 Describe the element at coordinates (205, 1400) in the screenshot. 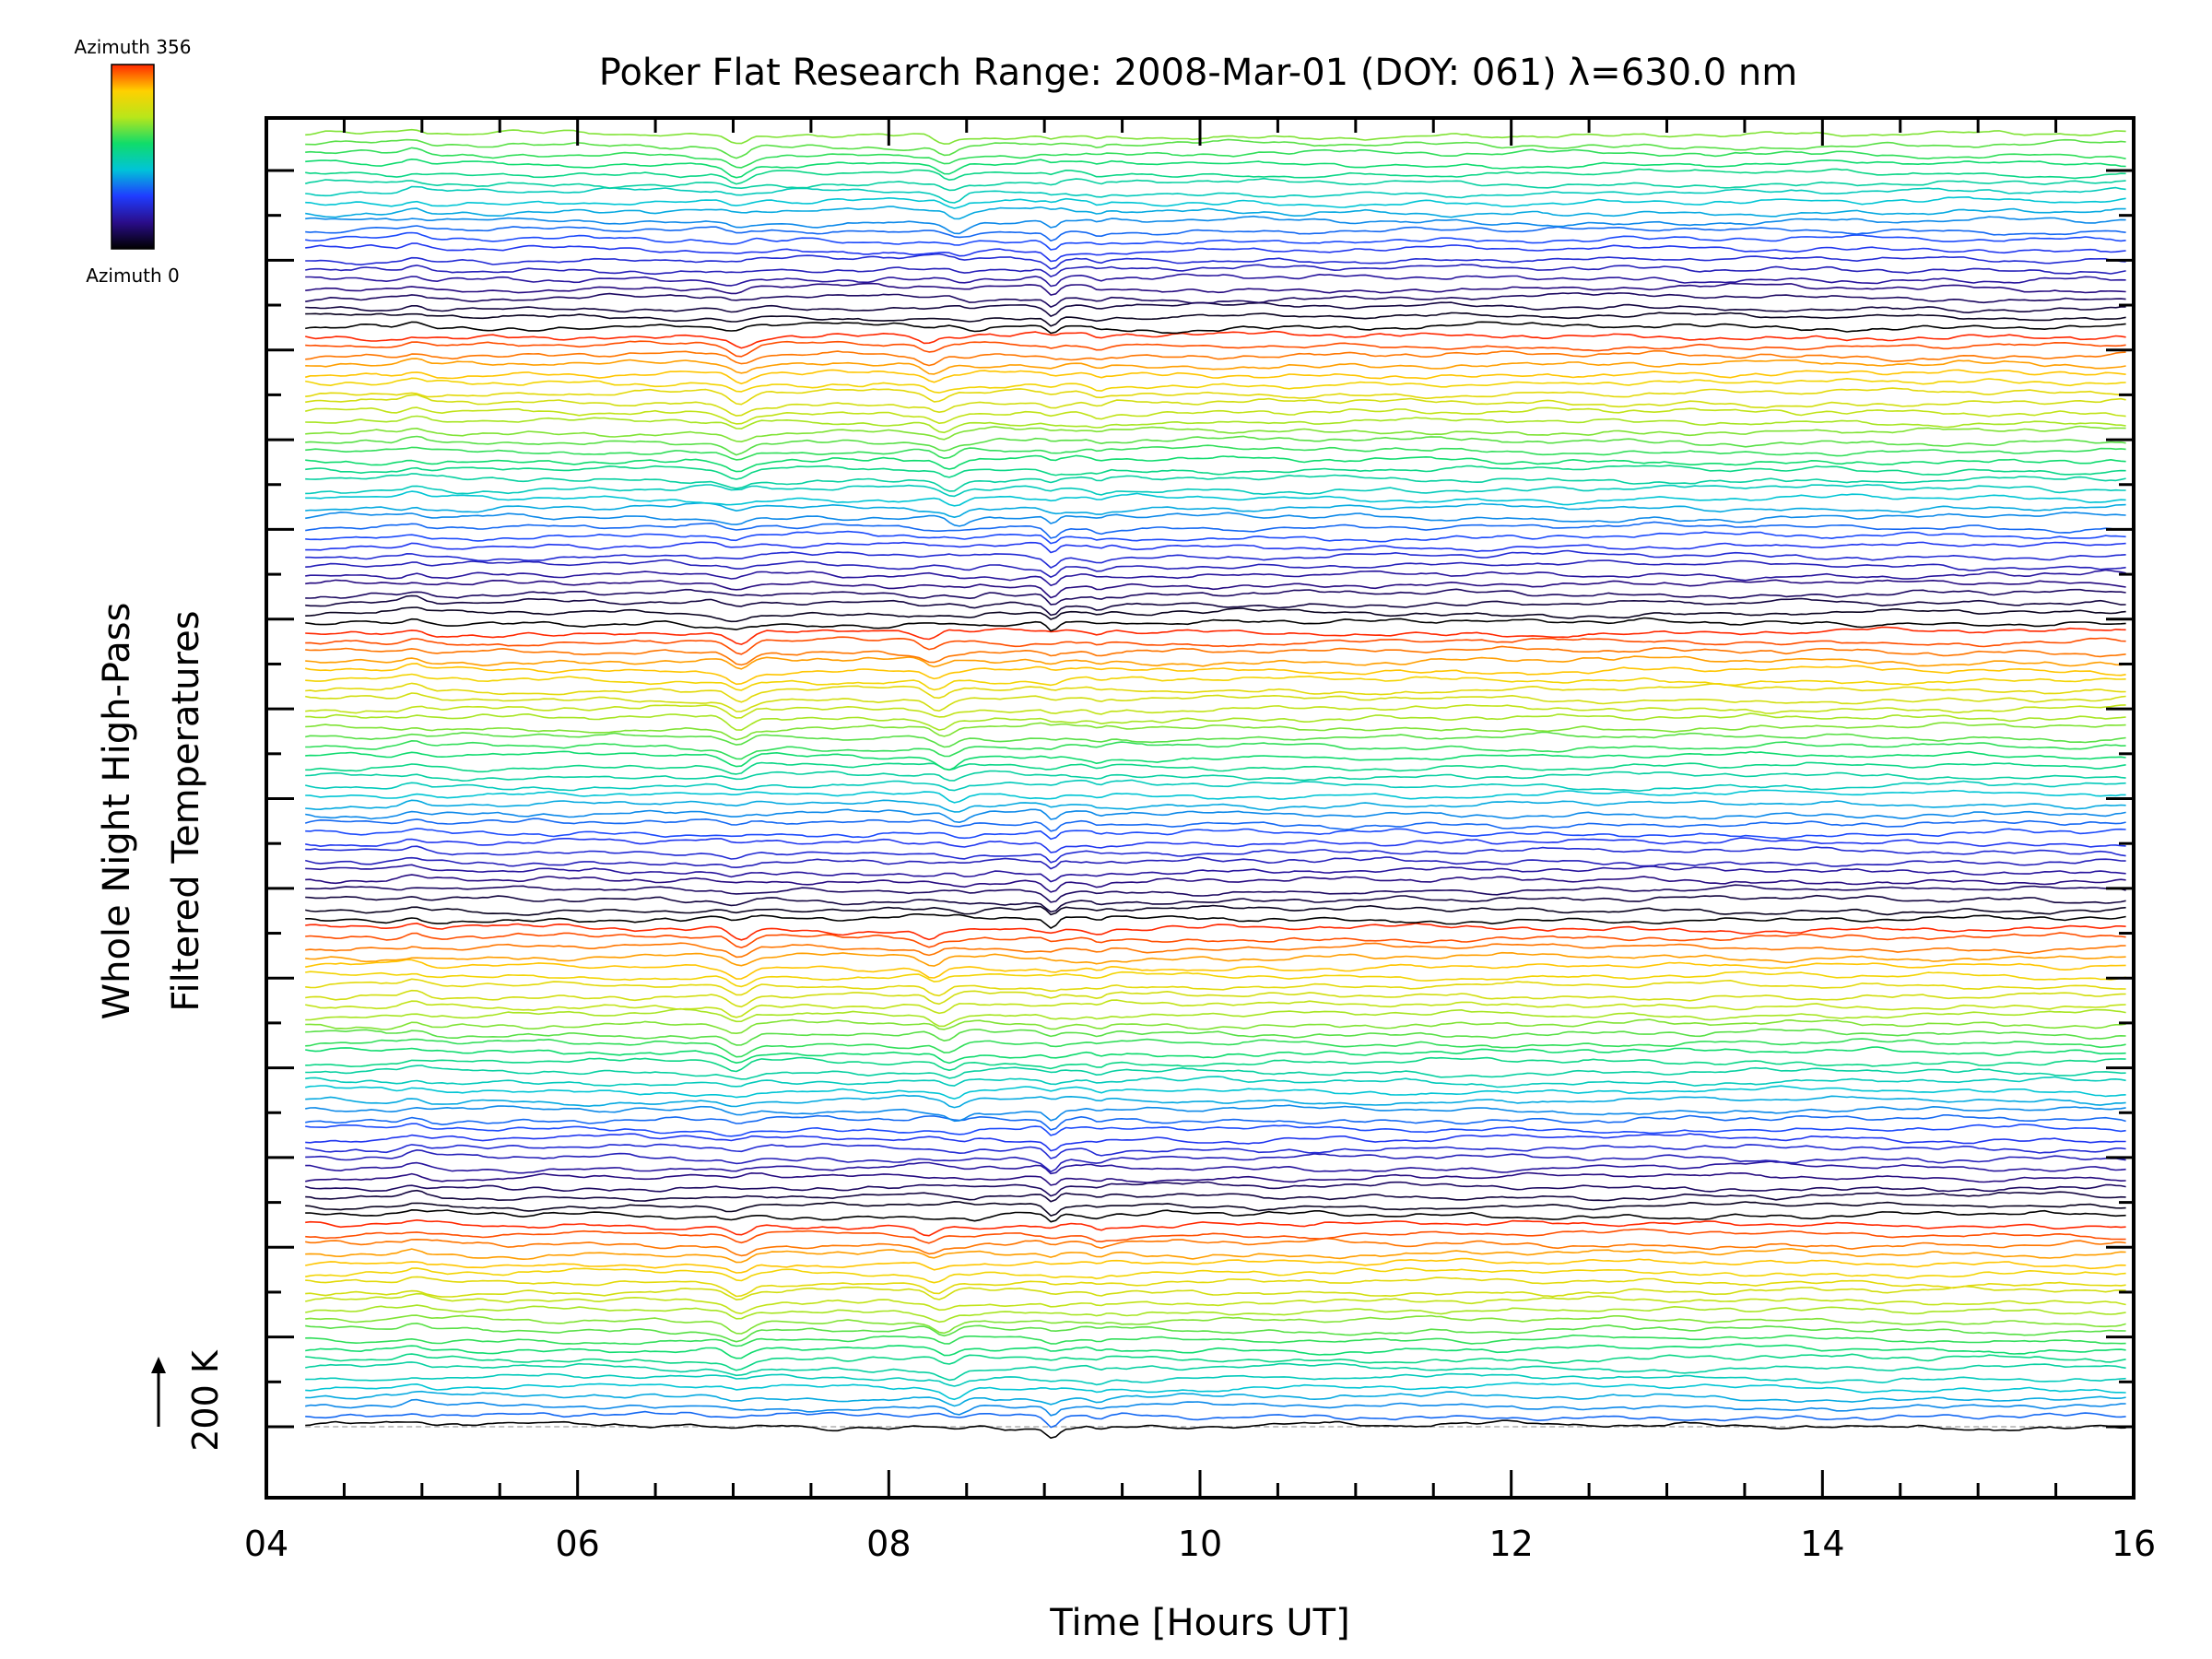

I see `scale-bar-label: 200 K` at that location.